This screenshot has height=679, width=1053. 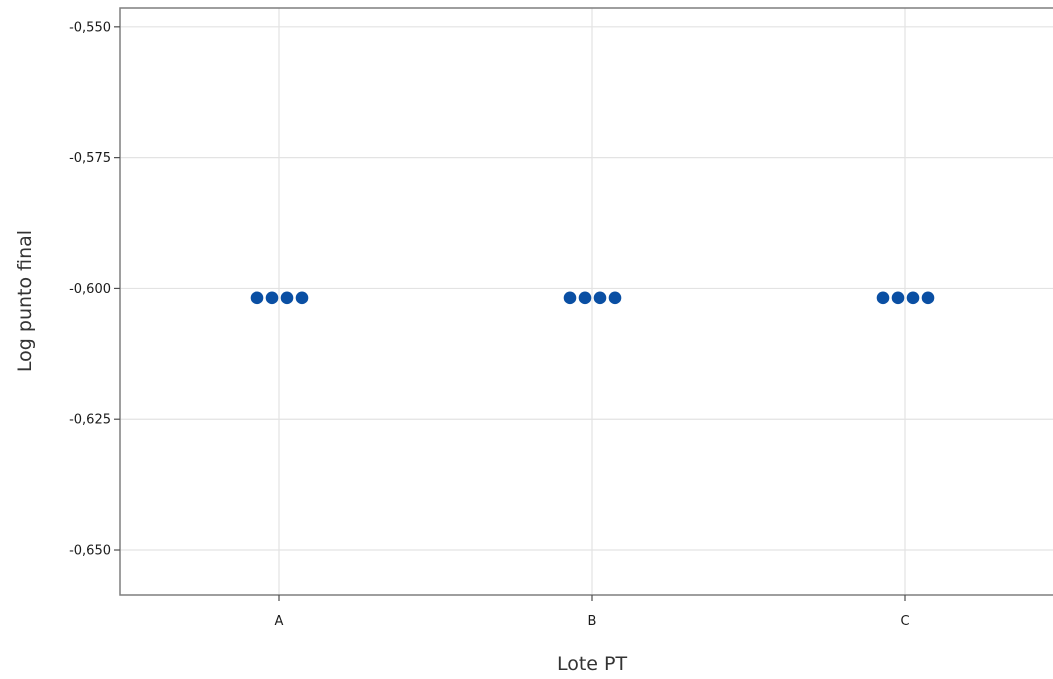 What do you see at coordinates (904, 621) in the screenshot?
I see `x-tick-label: C` at bounding box center [904, 621].